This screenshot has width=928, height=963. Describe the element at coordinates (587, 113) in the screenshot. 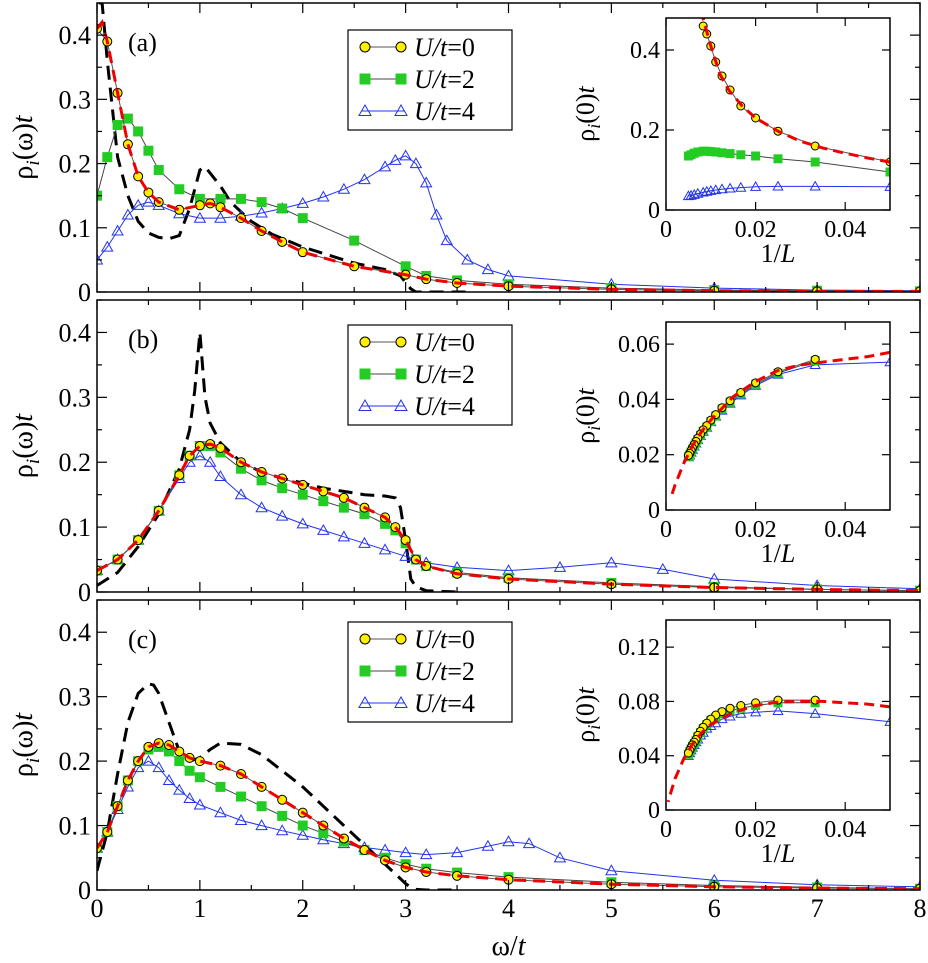

I see `inset-y-axis-label: ρi(0)t` at that location.